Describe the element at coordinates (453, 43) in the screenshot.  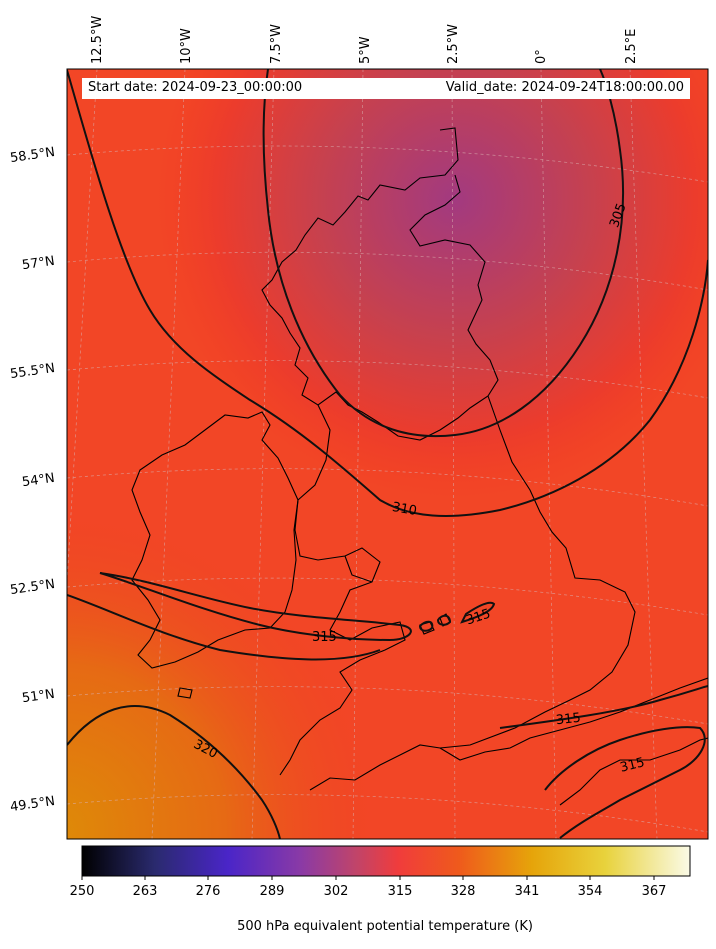
I see `lon-label: 2.5°W` at that location.